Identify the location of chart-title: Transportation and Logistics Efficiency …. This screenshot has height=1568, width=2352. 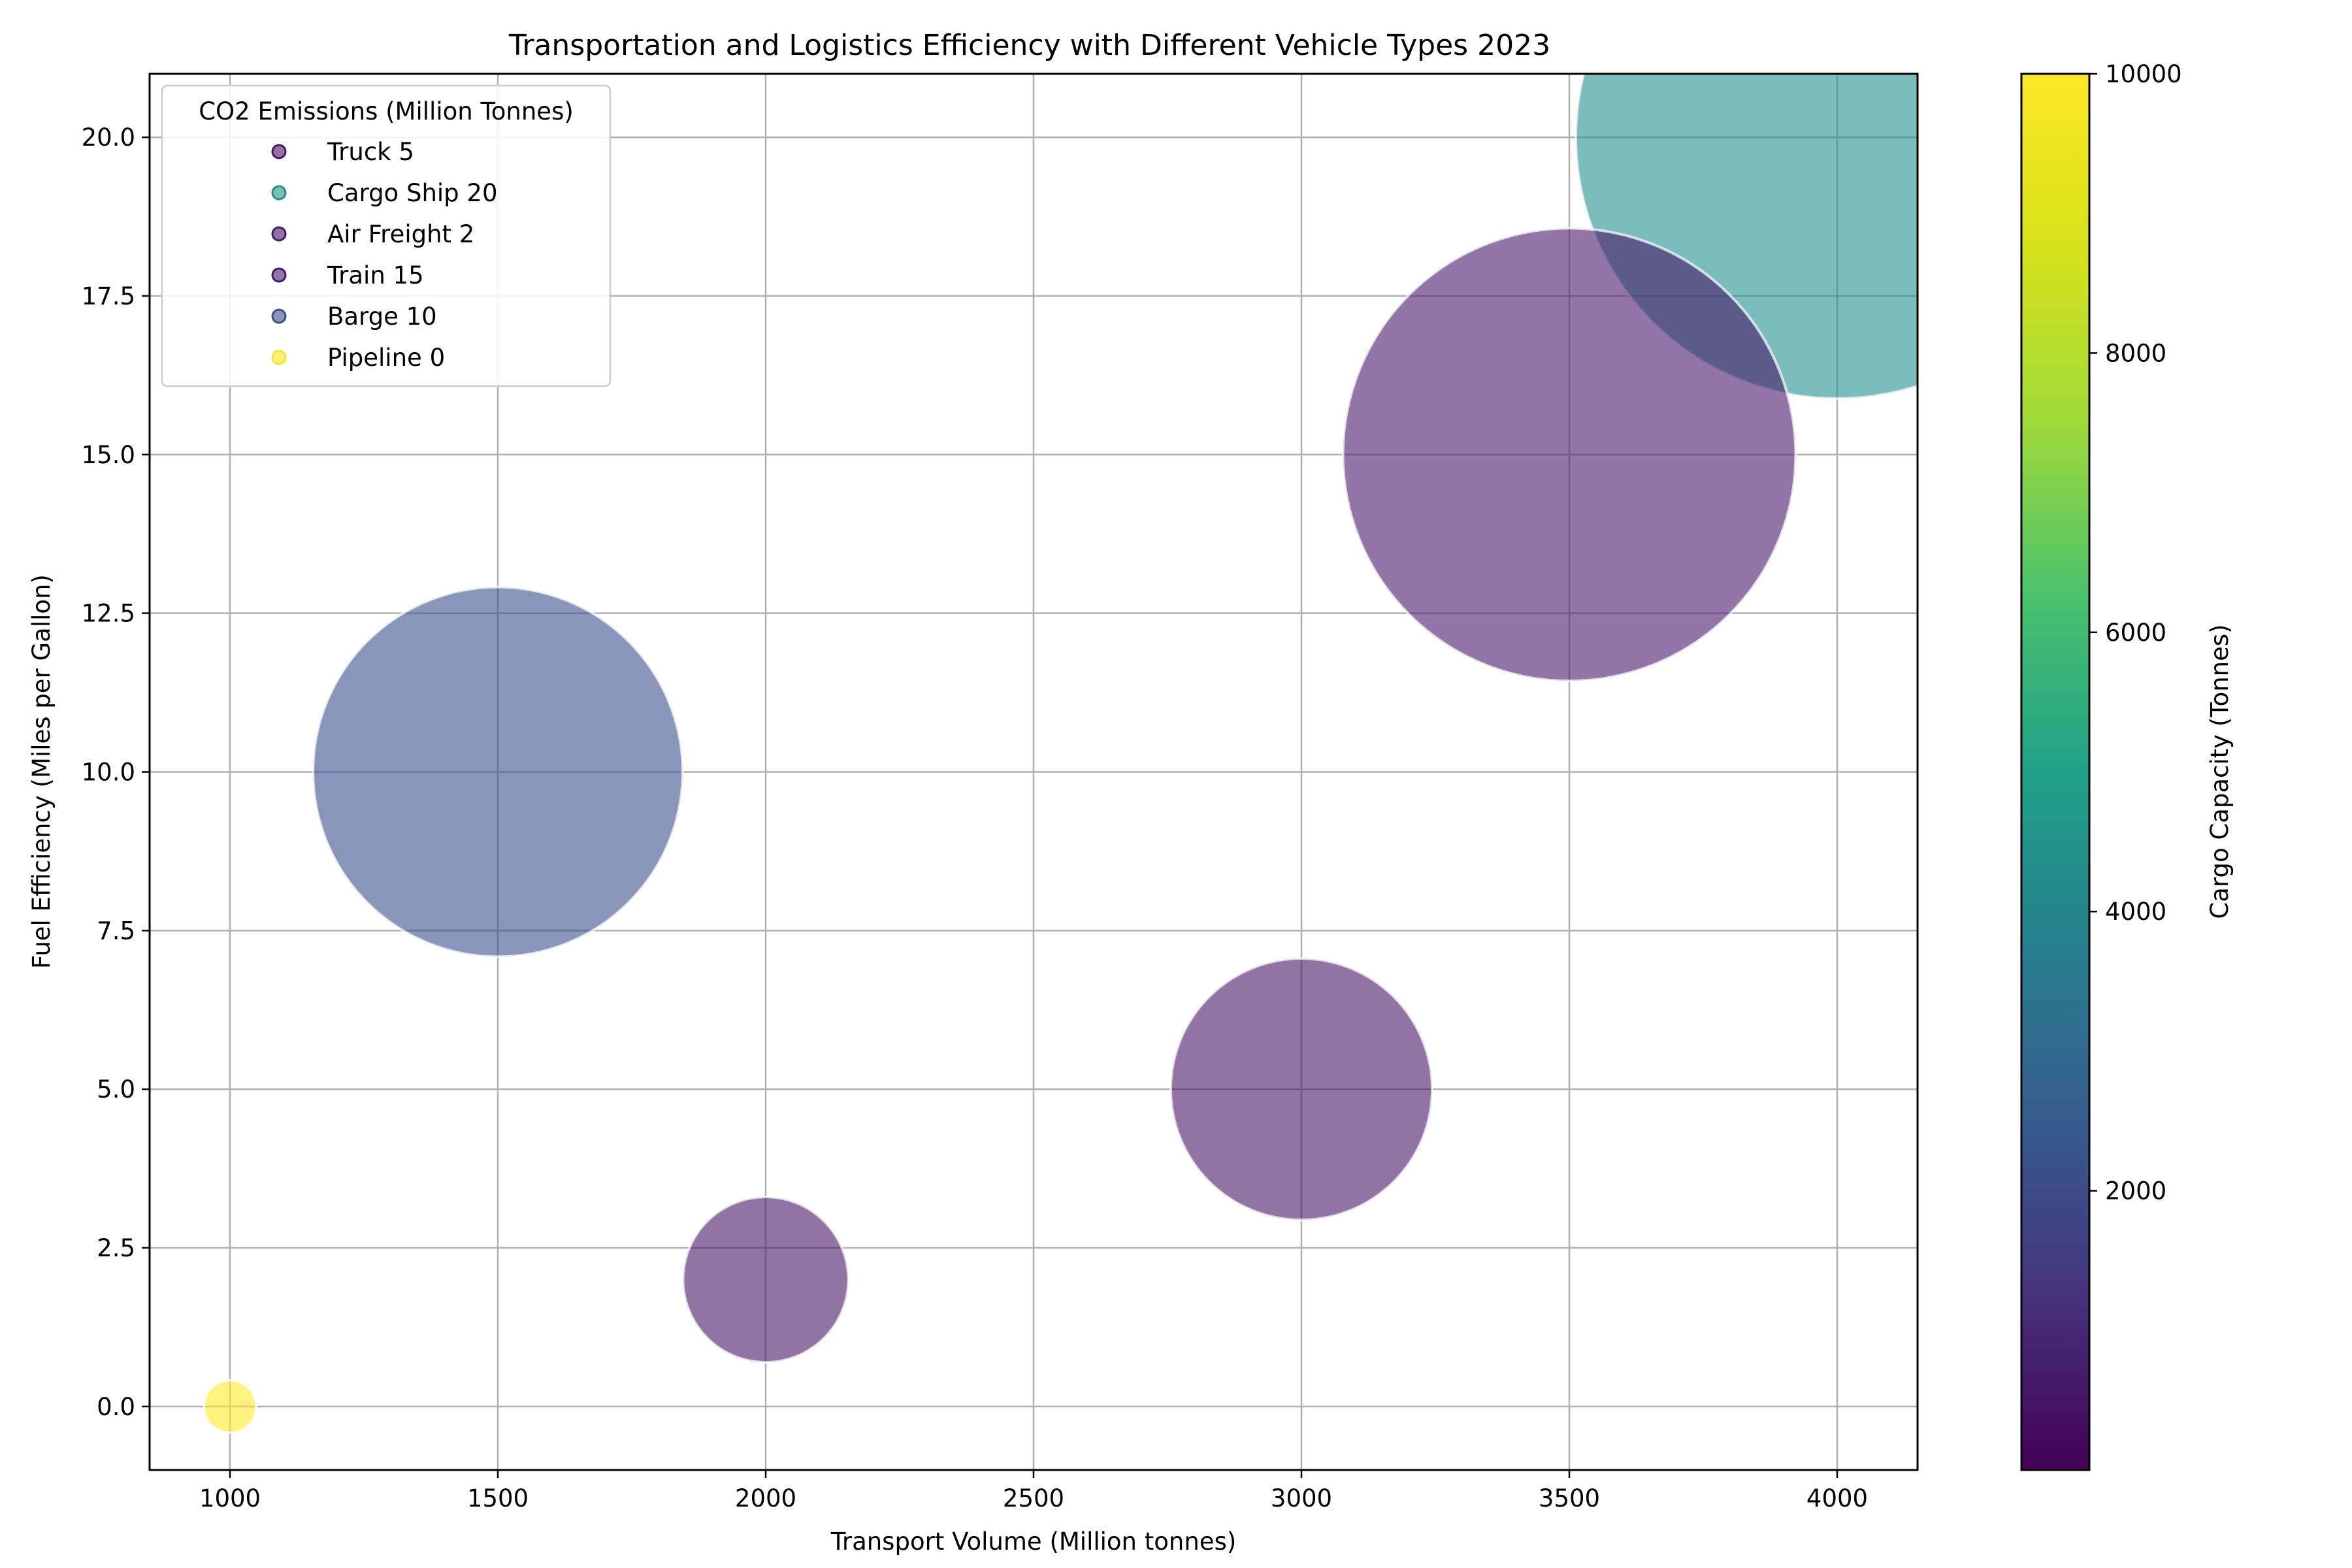
(1029, 45).